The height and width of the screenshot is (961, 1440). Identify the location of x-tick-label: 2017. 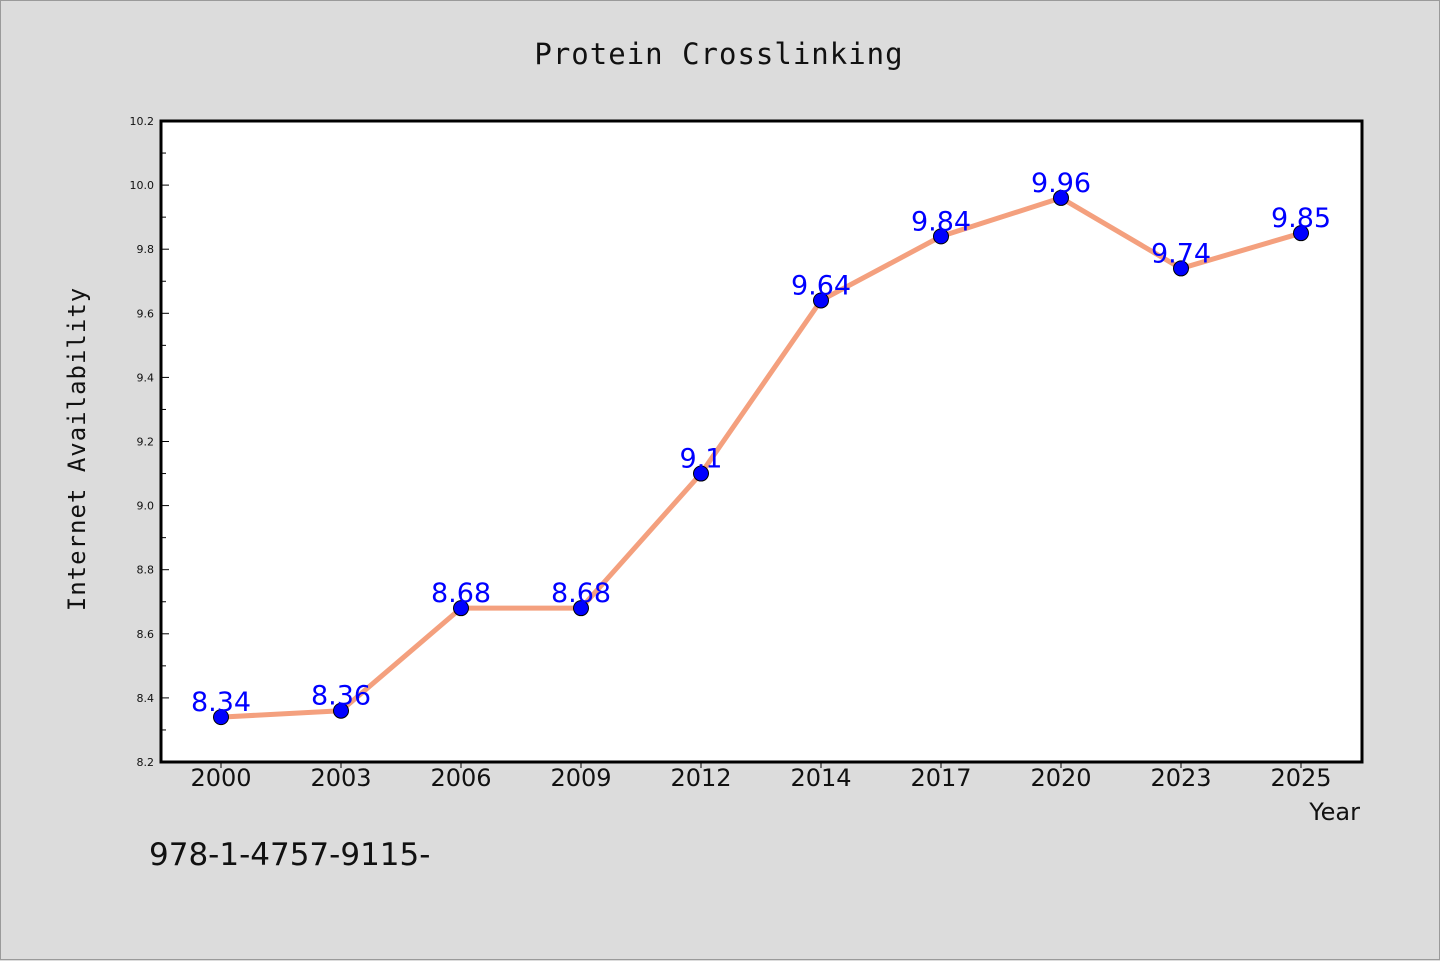
(940, 778).